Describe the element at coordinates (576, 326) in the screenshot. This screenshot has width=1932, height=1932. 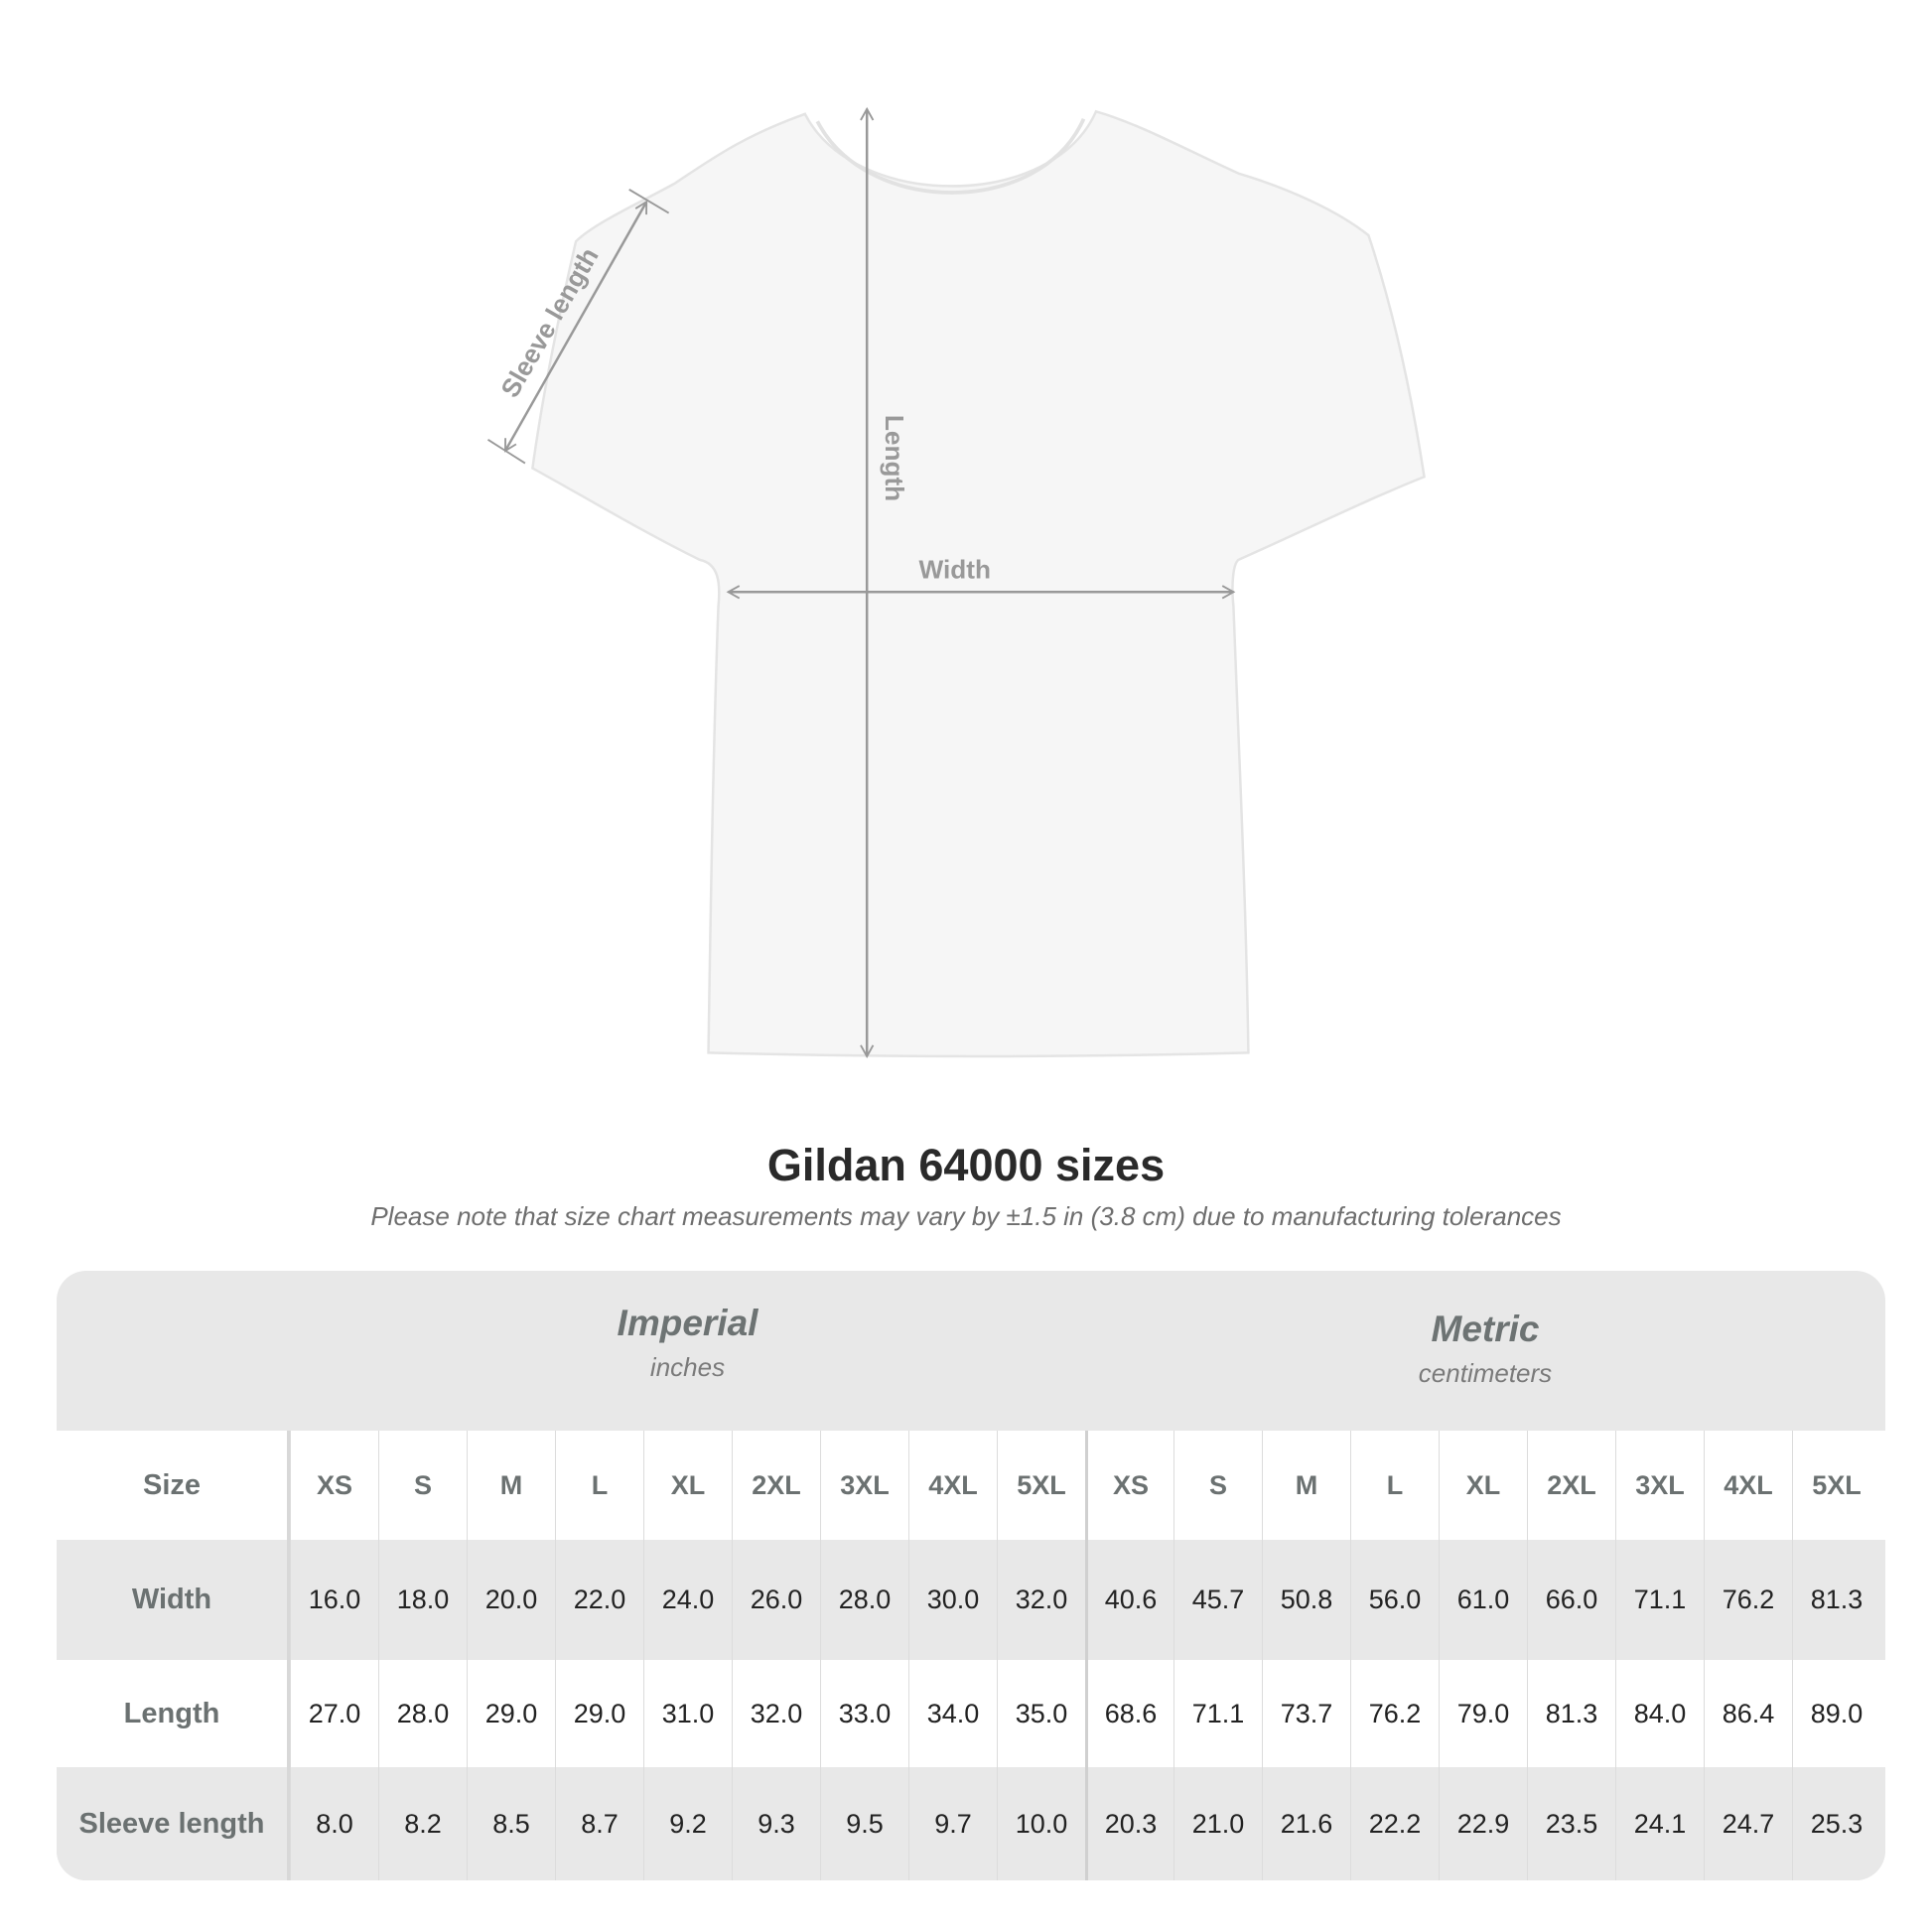
I see `sleeve-arrow` at that location.